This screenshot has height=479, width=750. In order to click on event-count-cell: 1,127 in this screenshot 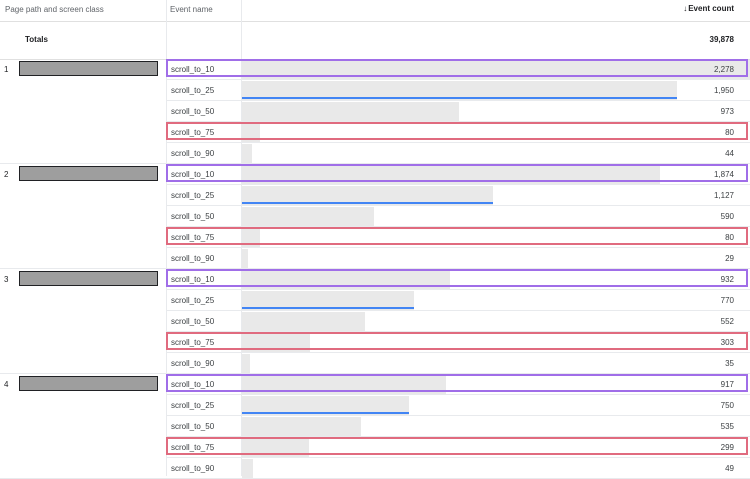, I will do `click(723, 195)`.